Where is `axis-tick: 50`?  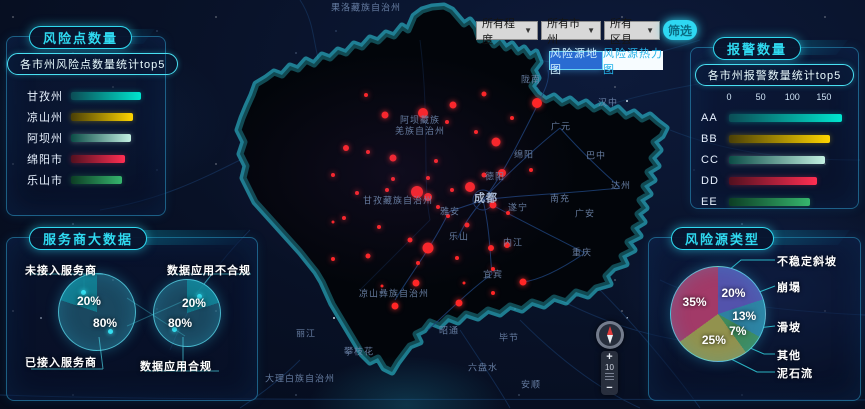 axis-tick: 50 is located at coordinates (760, 97).